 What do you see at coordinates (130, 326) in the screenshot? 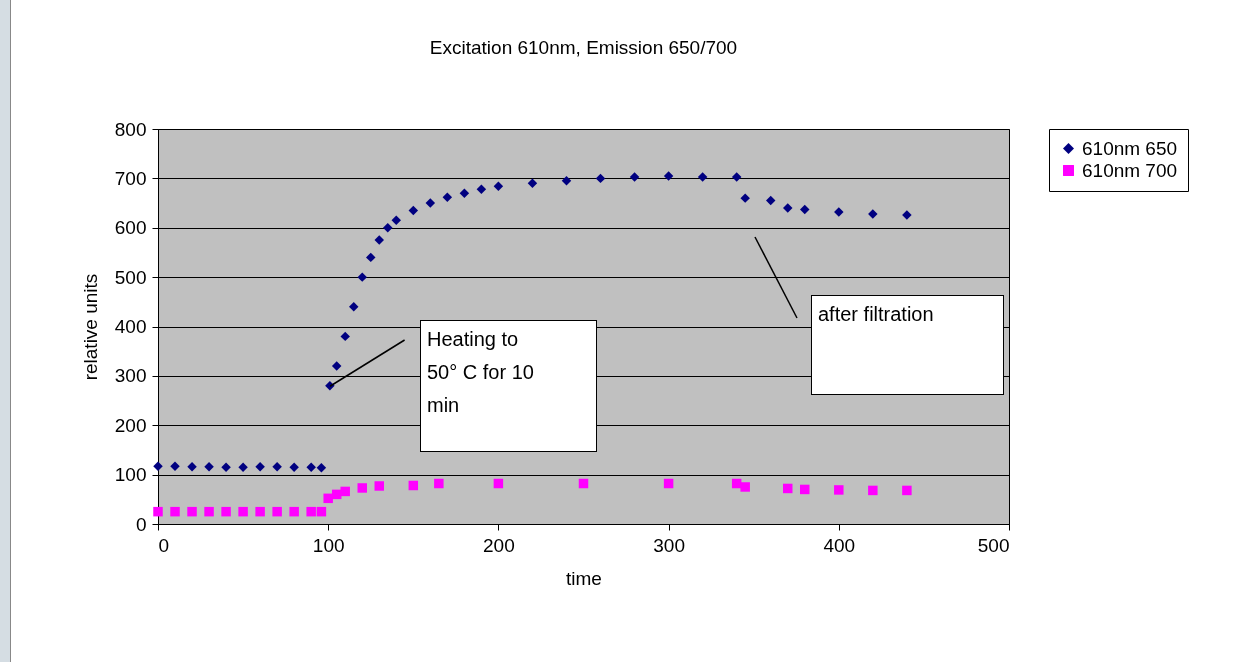
I see `y-tick-label: 400` at bounding box center [130, 326].